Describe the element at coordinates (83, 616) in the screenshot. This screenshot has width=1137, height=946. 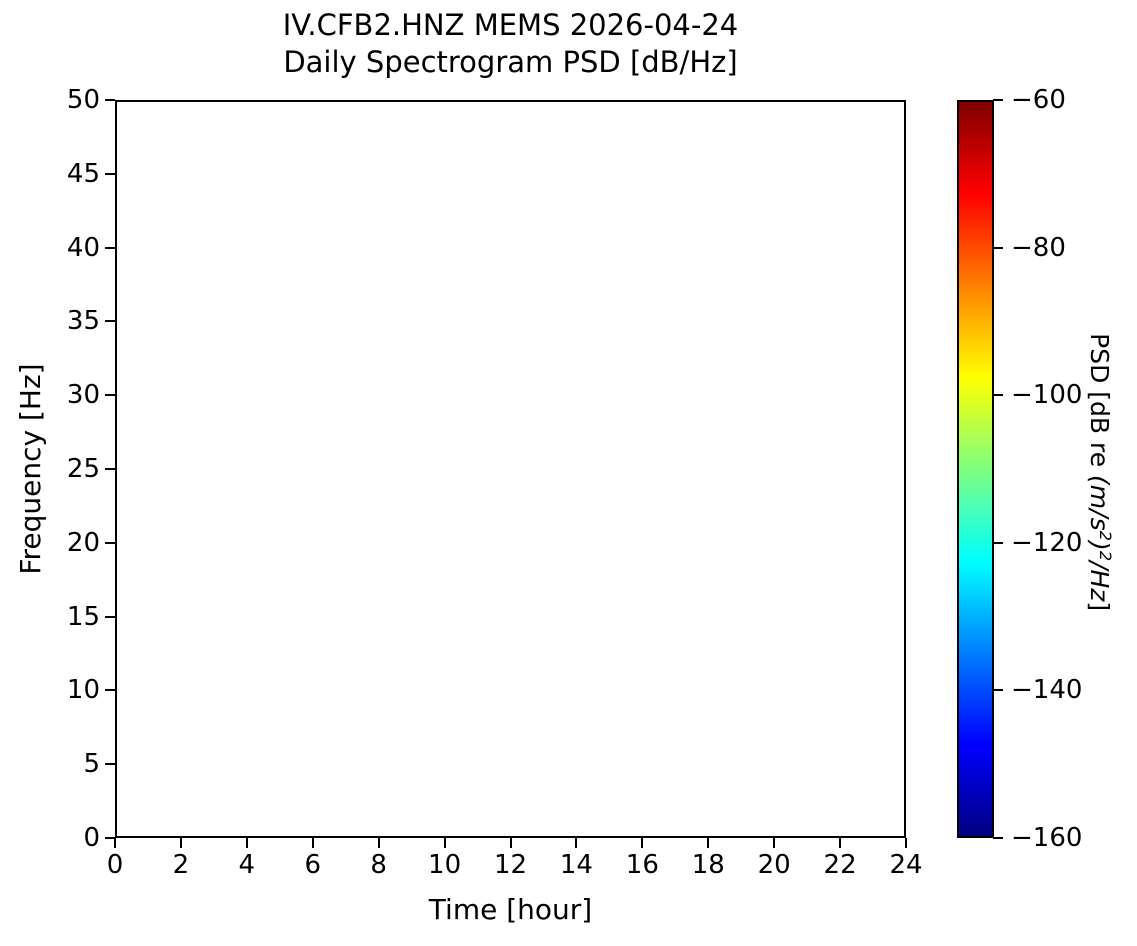
I see `y-axis-tick-label: 15` at that location.